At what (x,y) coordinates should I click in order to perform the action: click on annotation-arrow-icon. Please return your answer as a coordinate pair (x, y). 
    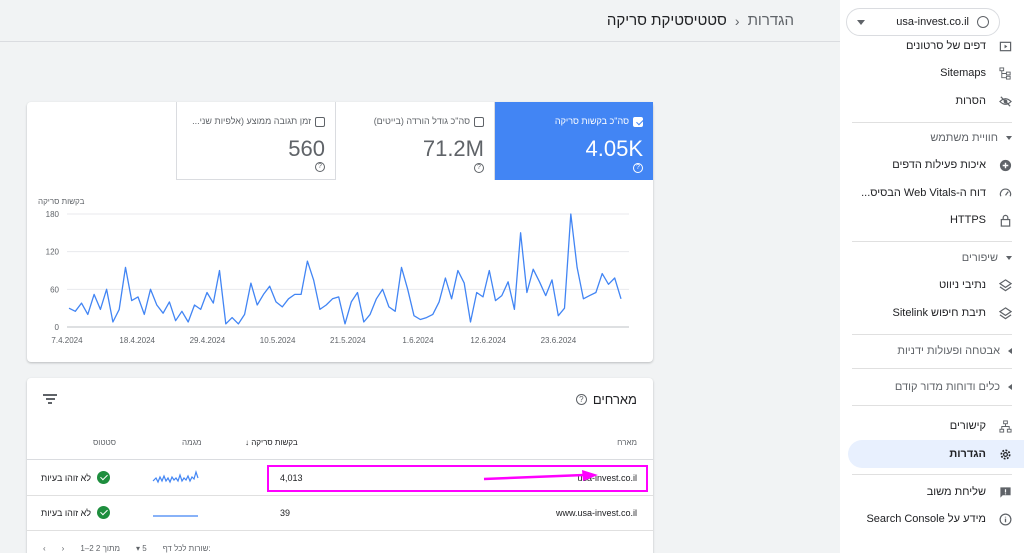
    Looking at the image, I should click on (540, 475).